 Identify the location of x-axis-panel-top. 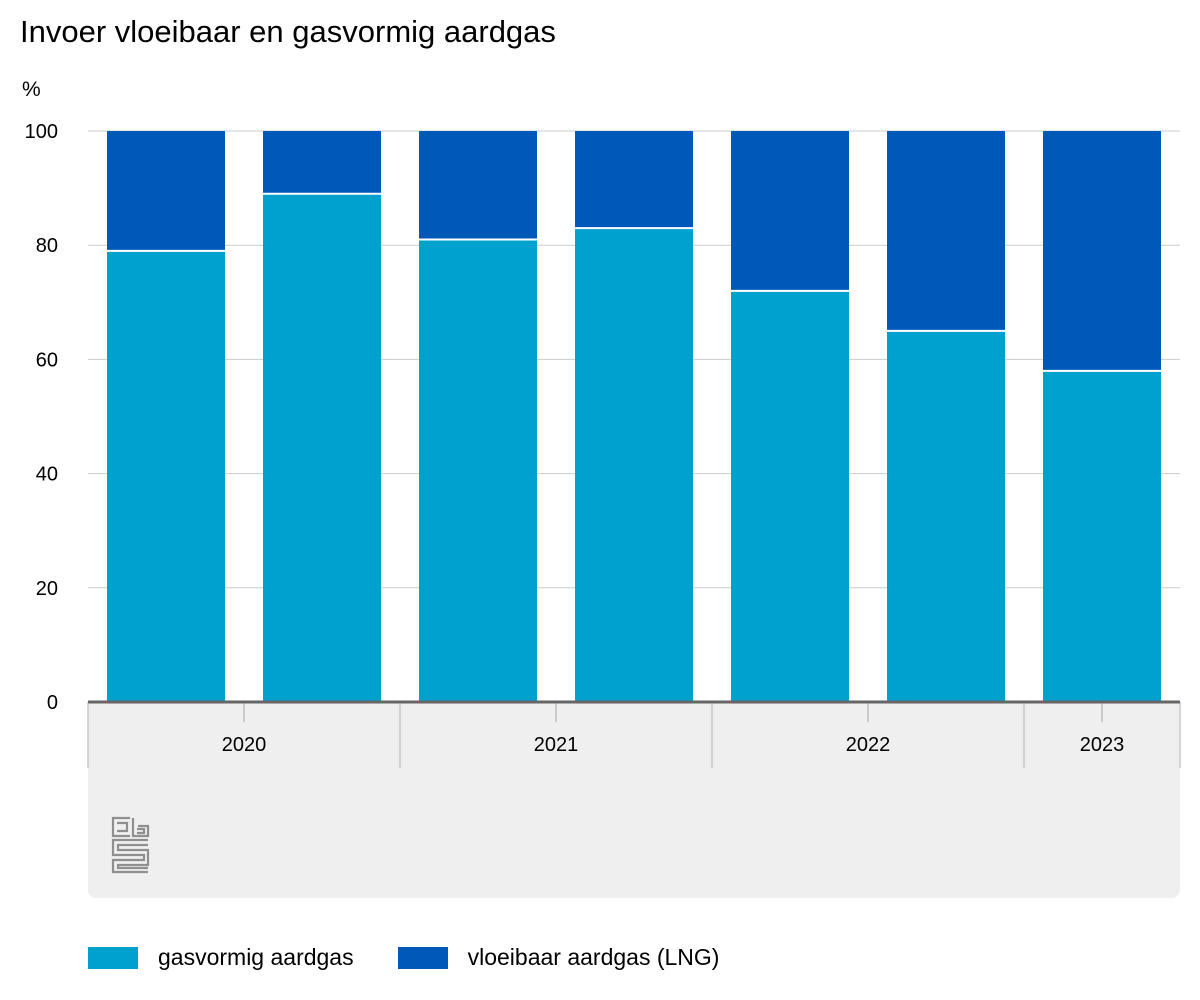
(634, 712).